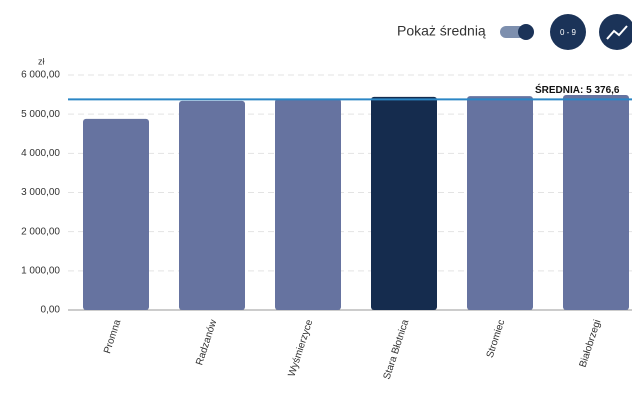 This screenshot has width=632, height=412. I want to click on trend-button, so click(615, 32).